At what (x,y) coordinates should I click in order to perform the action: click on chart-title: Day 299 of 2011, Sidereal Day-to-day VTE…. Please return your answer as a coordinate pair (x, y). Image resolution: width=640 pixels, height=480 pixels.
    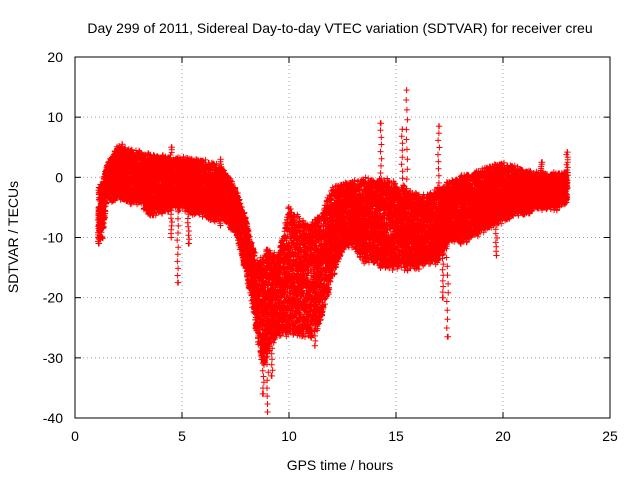
    Looking at the image, I should click on (339, 28).